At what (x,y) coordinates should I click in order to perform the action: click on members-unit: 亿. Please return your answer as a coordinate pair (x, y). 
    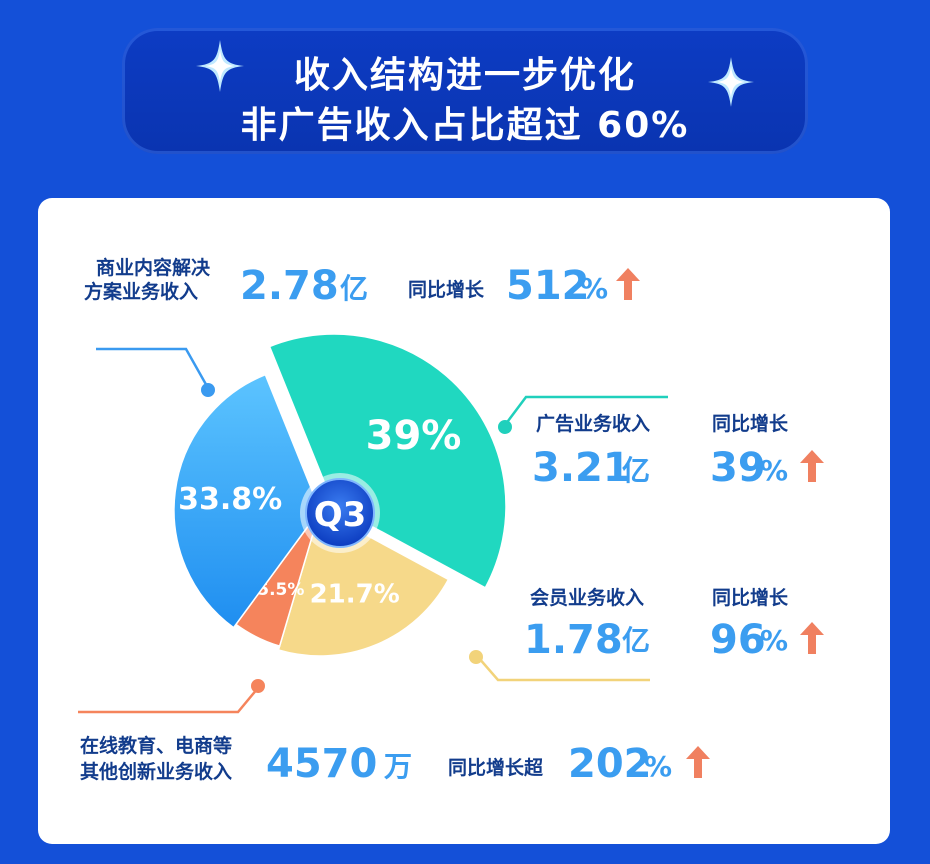
    Looking at the image, I should click on (636, 640).